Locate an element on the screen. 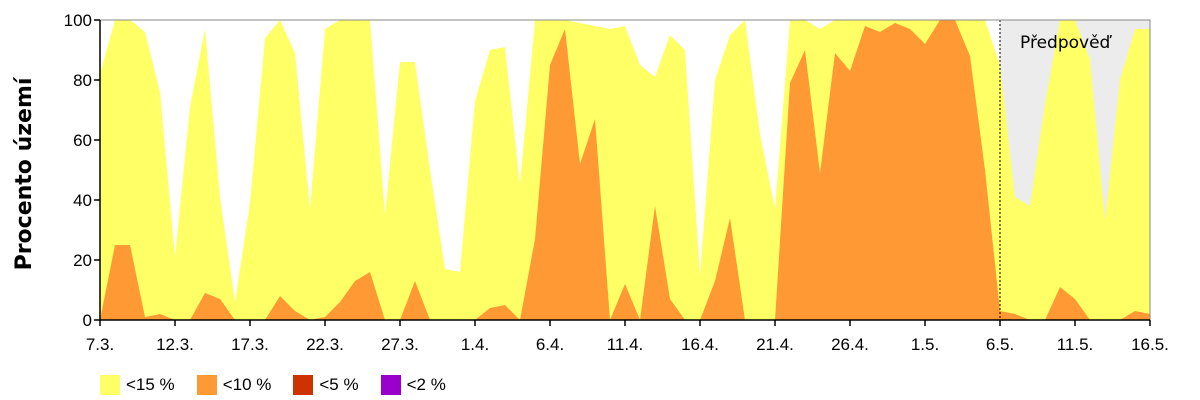 The height and width of the screenshot is (400, 1200). legend-label: <5 % is located at coordinates (339, 384).